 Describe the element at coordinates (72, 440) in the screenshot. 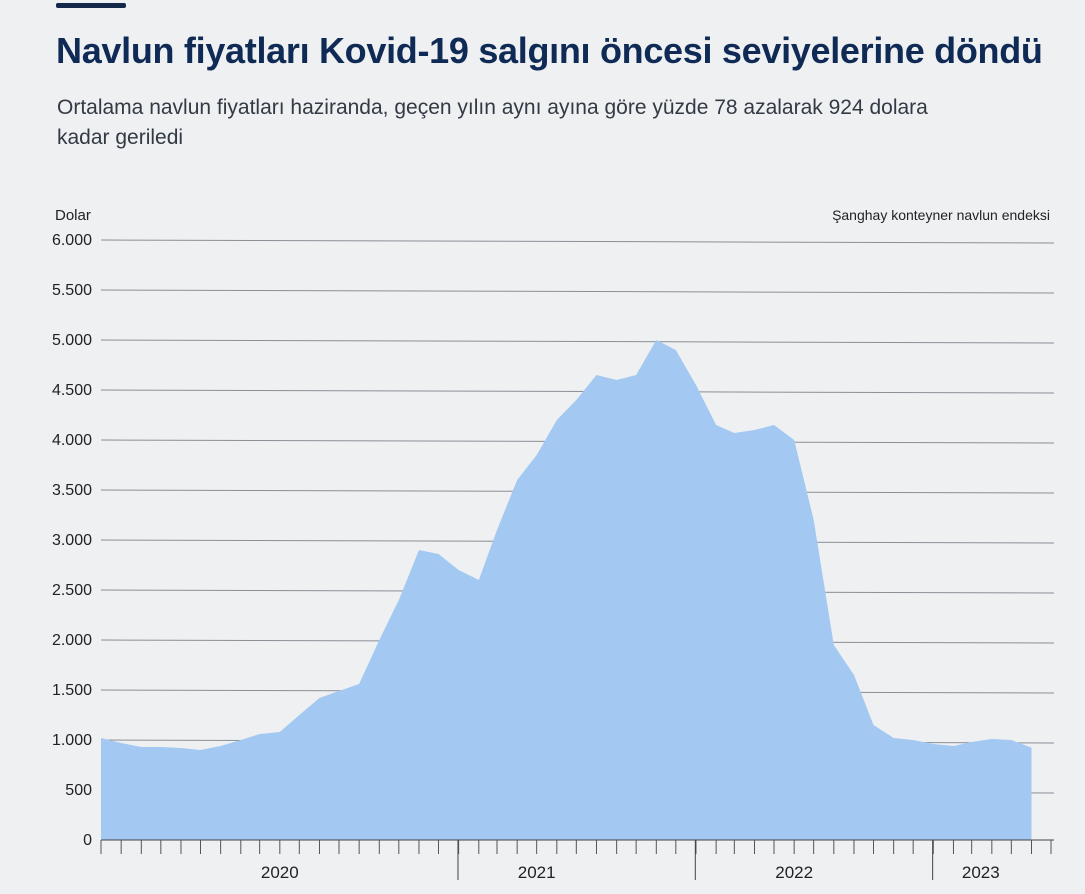

I see `y-tick-label: 4.000` at that location.